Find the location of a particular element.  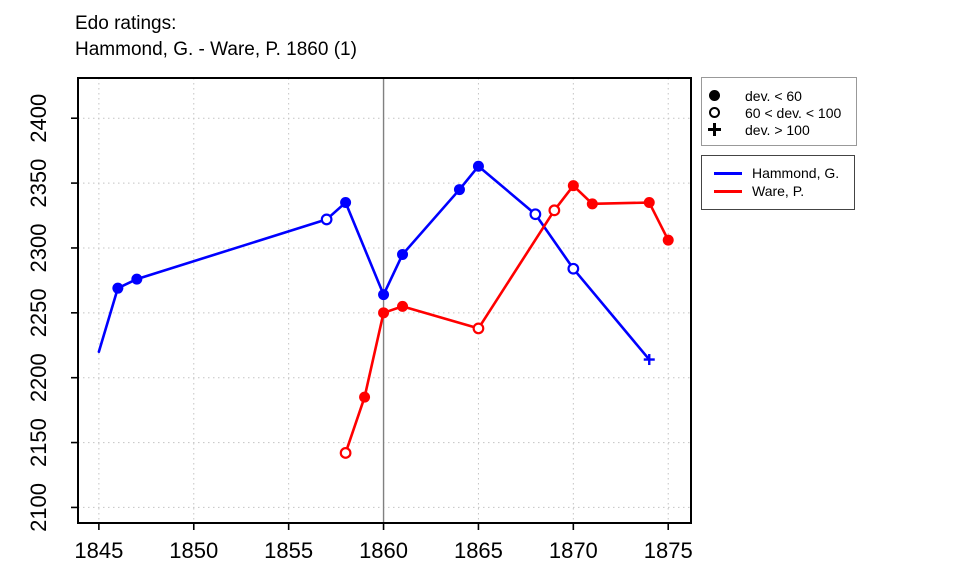

plus-icon is located at coordinates (714, 129).